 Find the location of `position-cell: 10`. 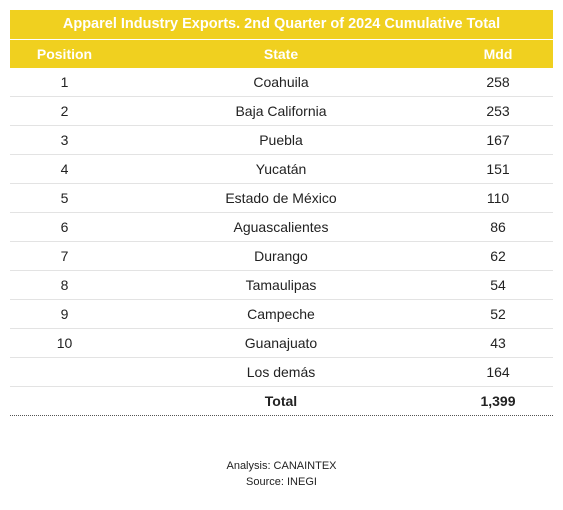

position-cell: 10 is located at coordinates (64, 343).